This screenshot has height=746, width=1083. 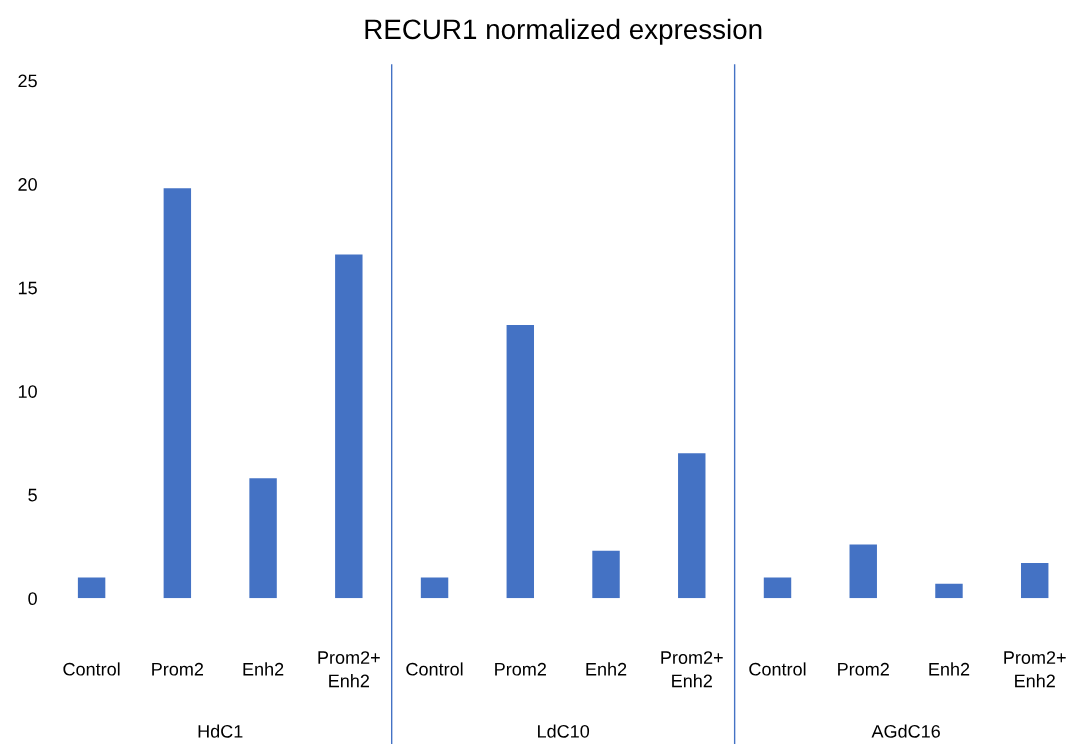 I want to click on y-tick-label: 25, so click(x=27, y=81).